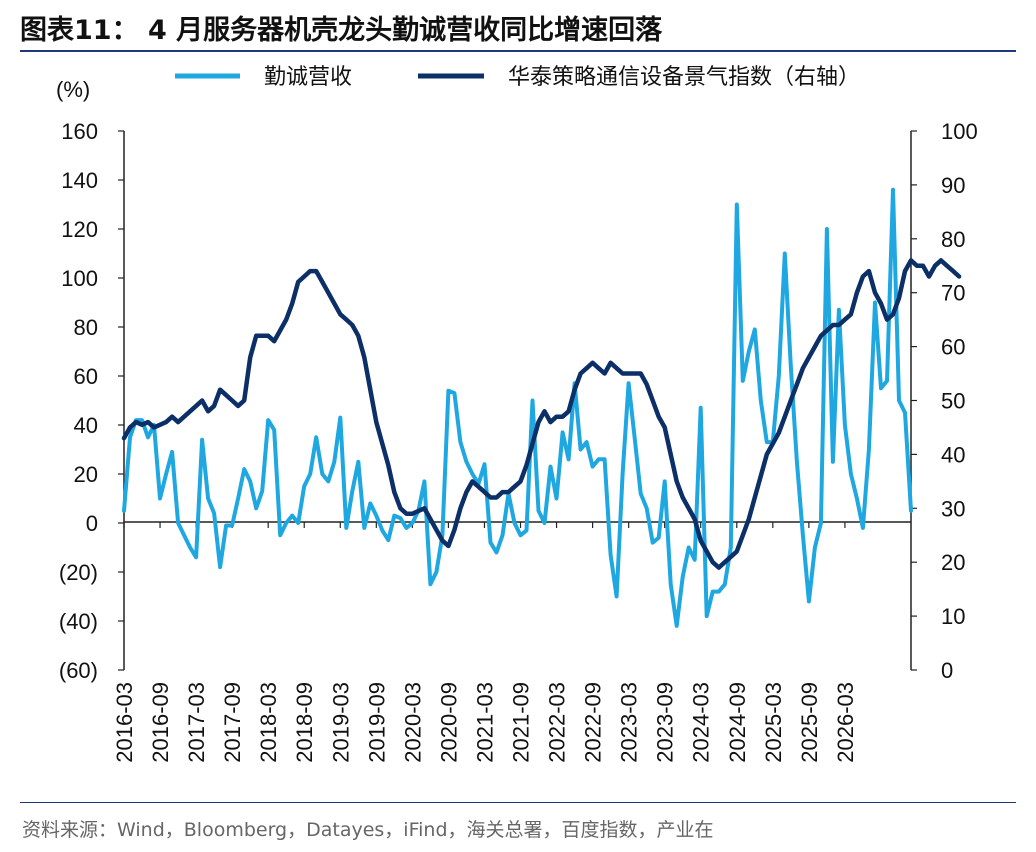 Image resolution: width=1036 pixels, height=852 pixels. Describe the element at coordinates (160, 722) in the screenshot. I see `x-tick-label: 2016-09` at that location.